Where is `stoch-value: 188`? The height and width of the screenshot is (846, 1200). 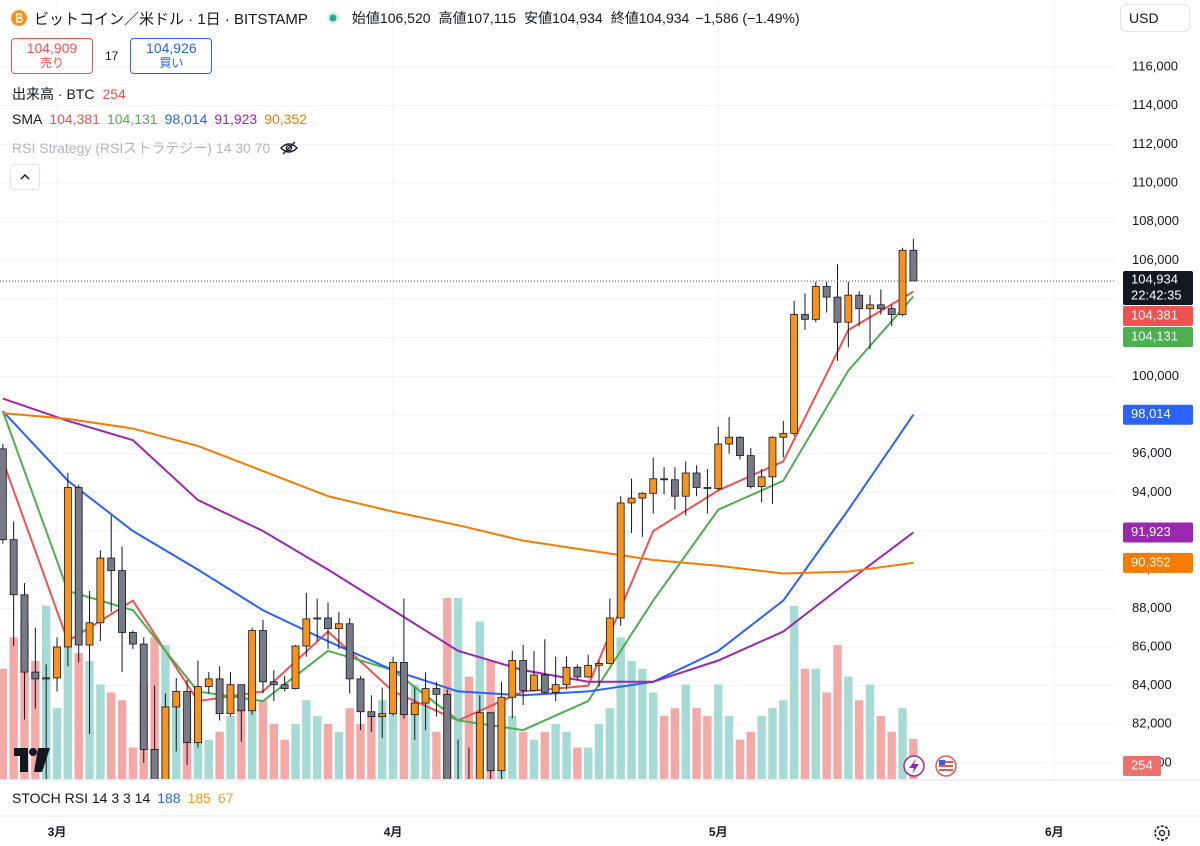
stoch-value: 188 is located at coordinates (169, 798).